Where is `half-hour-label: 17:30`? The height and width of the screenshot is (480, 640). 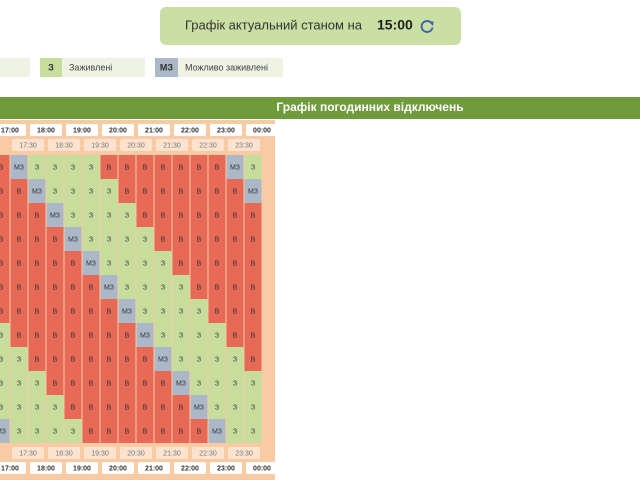
half-hour-label: 17:30 is located at coordinates (28, 145).